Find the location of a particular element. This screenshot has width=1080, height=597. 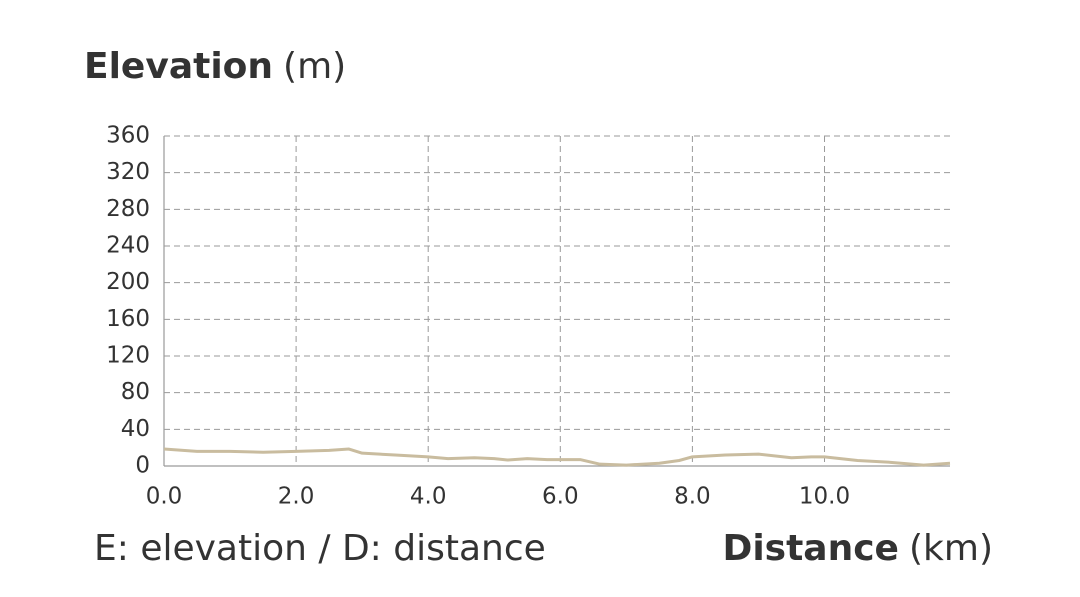

y-tick-label: 160 is located at coordinates (128, 319).